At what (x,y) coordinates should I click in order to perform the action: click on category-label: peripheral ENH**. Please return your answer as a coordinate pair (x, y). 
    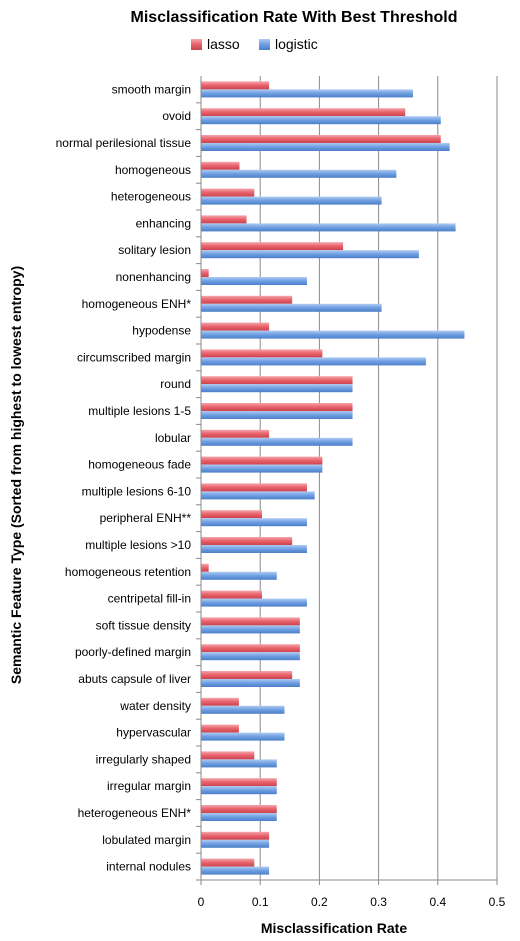
    Looking at the image, I should click on (146, 518).